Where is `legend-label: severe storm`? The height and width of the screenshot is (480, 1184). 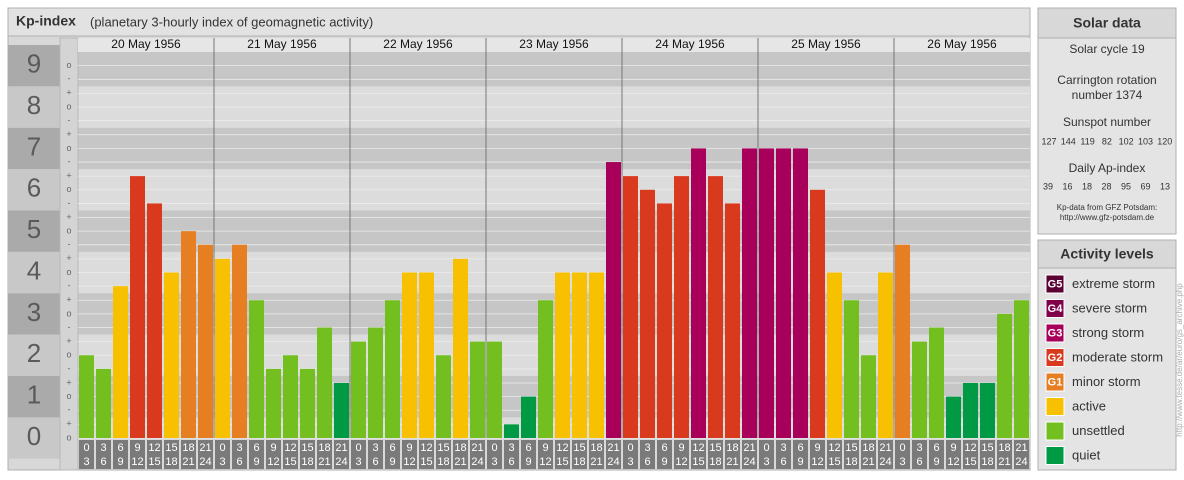
legend-label: severe storm is located at coordinates (1109, 307).